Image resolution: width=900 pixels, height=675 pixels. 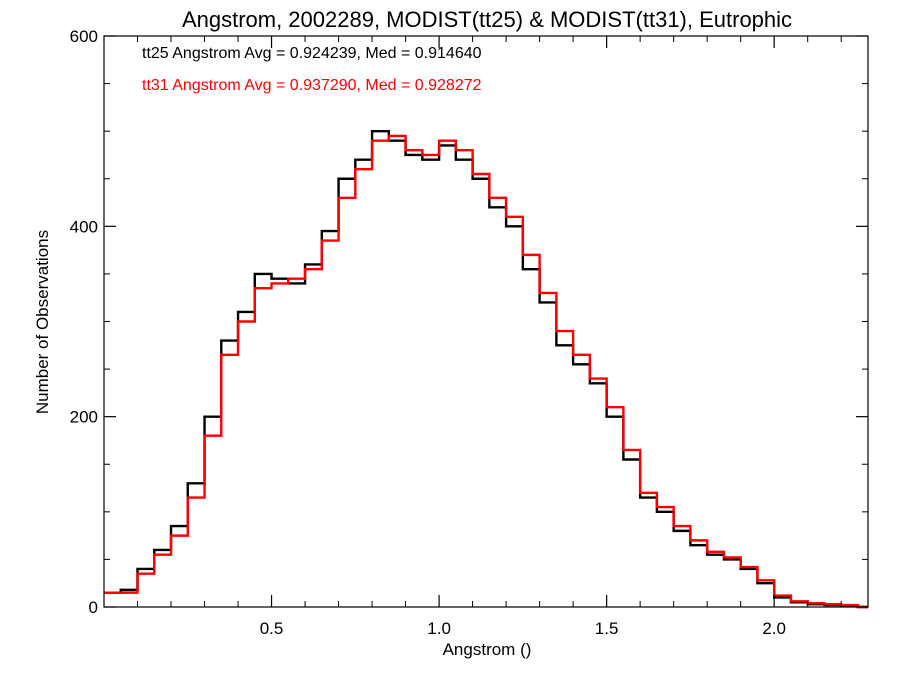 I want to click on x-tick-label: 0.5, so click(x=272, y=628).